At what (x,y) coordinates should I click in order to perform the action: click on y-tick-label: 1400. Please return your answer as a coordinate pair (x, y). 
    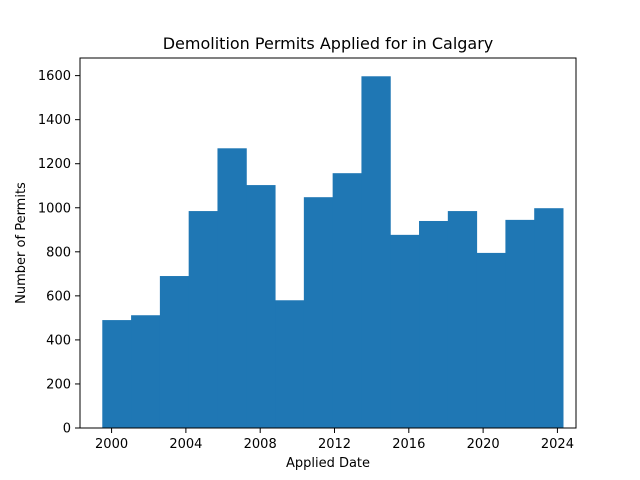
    Looking at the image, I should click on (54, 120).